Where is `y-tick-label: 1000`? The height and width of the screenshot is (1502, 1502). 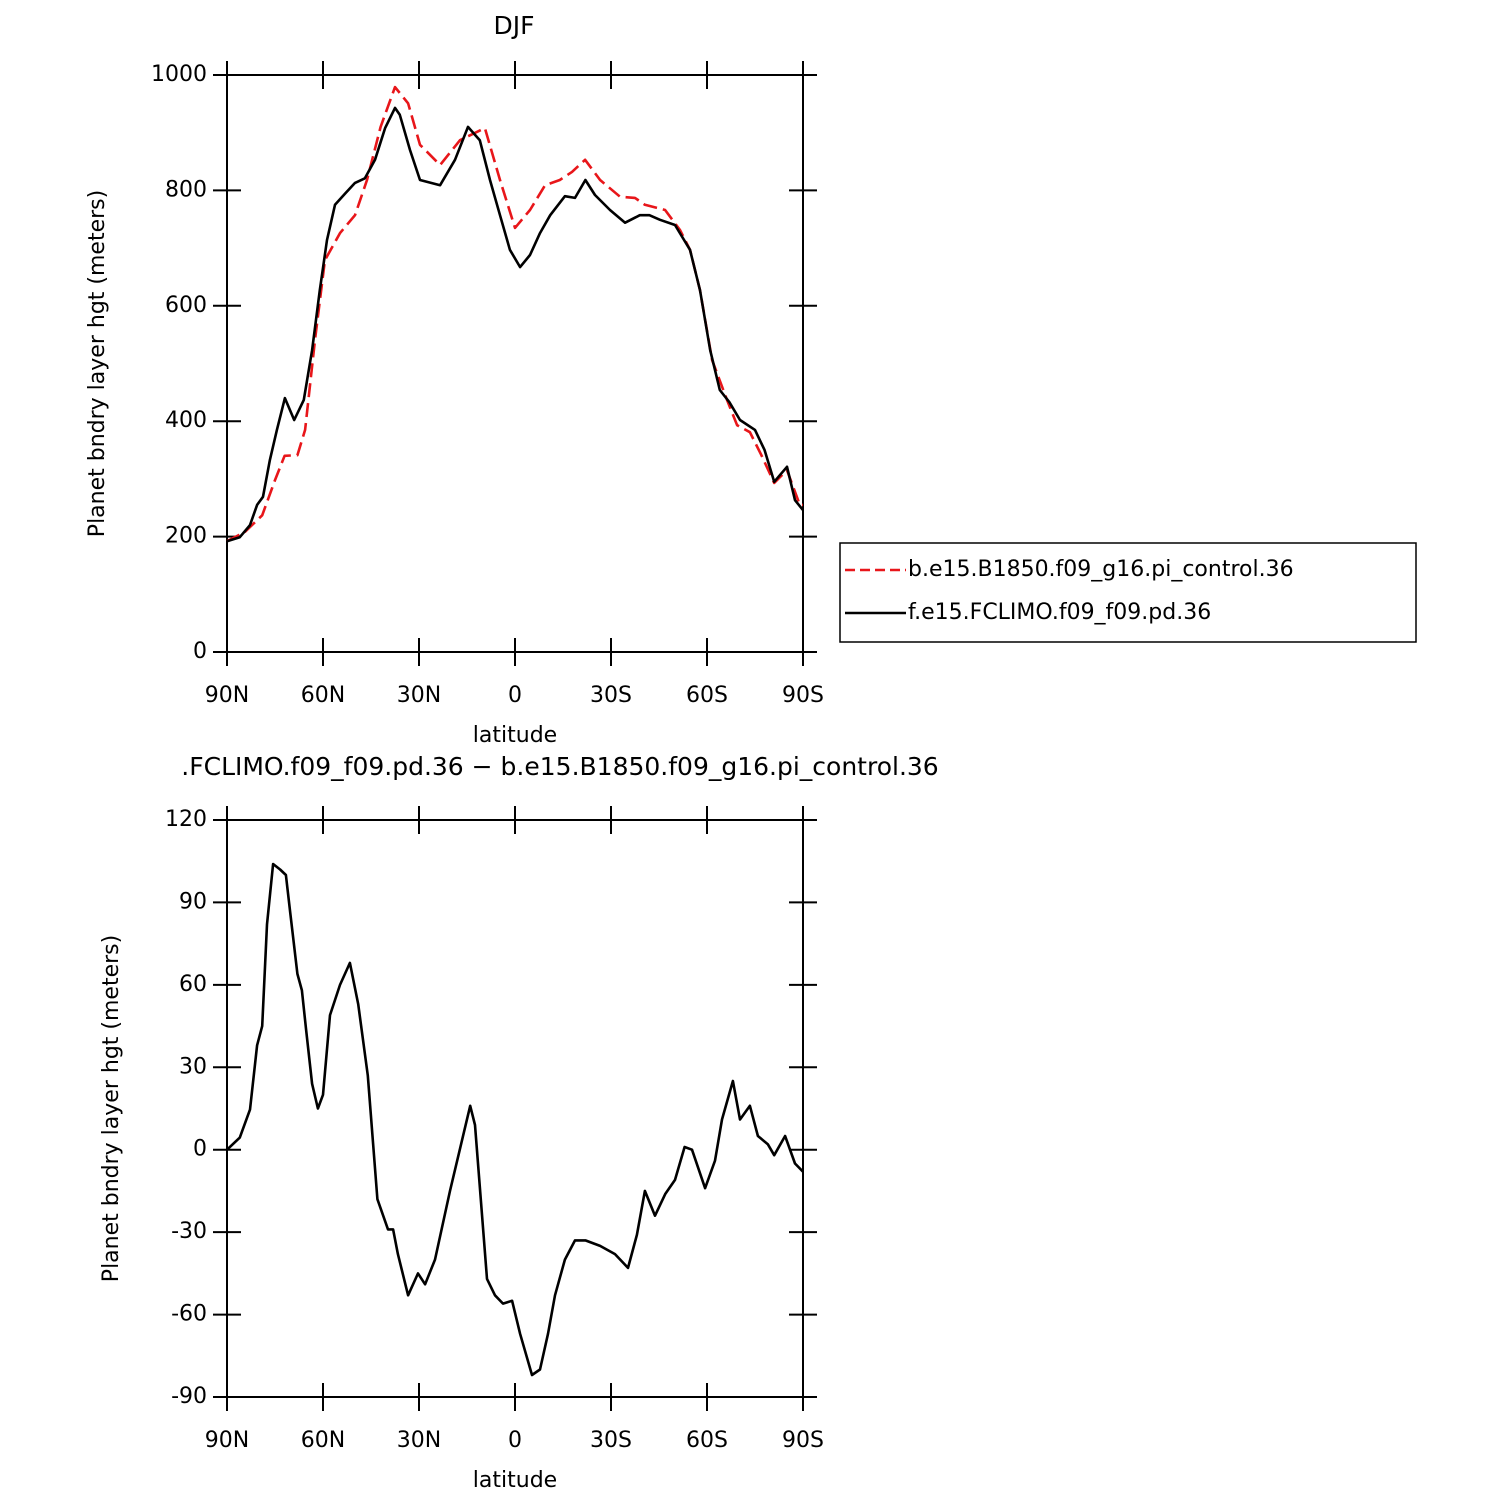 y-tick-label: 1000 is located at coordinates (179, 74).